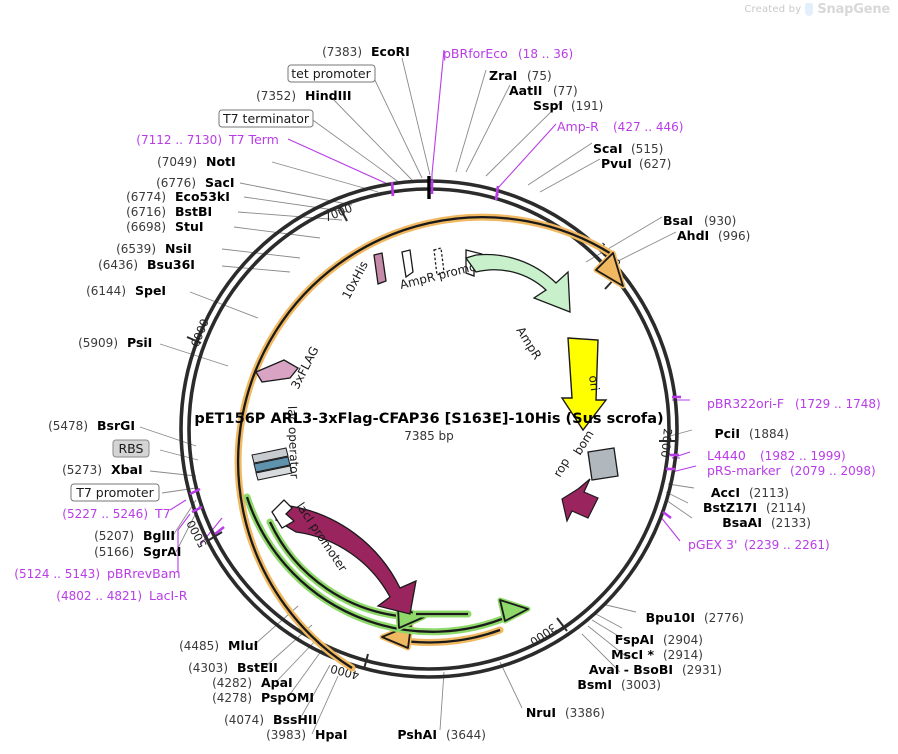  I want to click on boxed-label-text: RBS, so click(131, 448).